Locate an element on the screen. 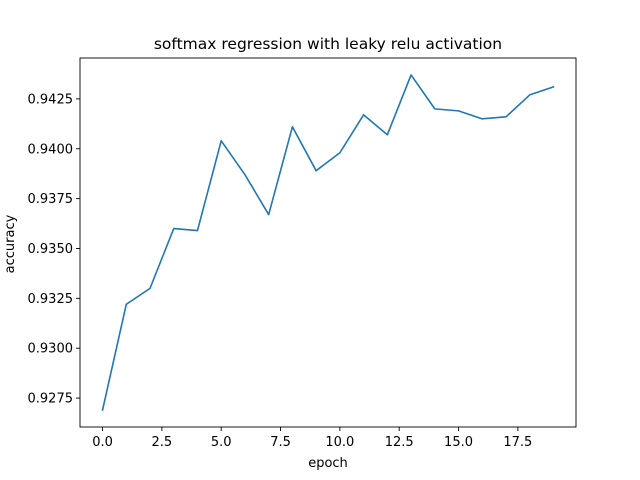 The height and width of the screenshot is (480, 640). x-tick-label: 0.0 is located at coordinates (102, 442).